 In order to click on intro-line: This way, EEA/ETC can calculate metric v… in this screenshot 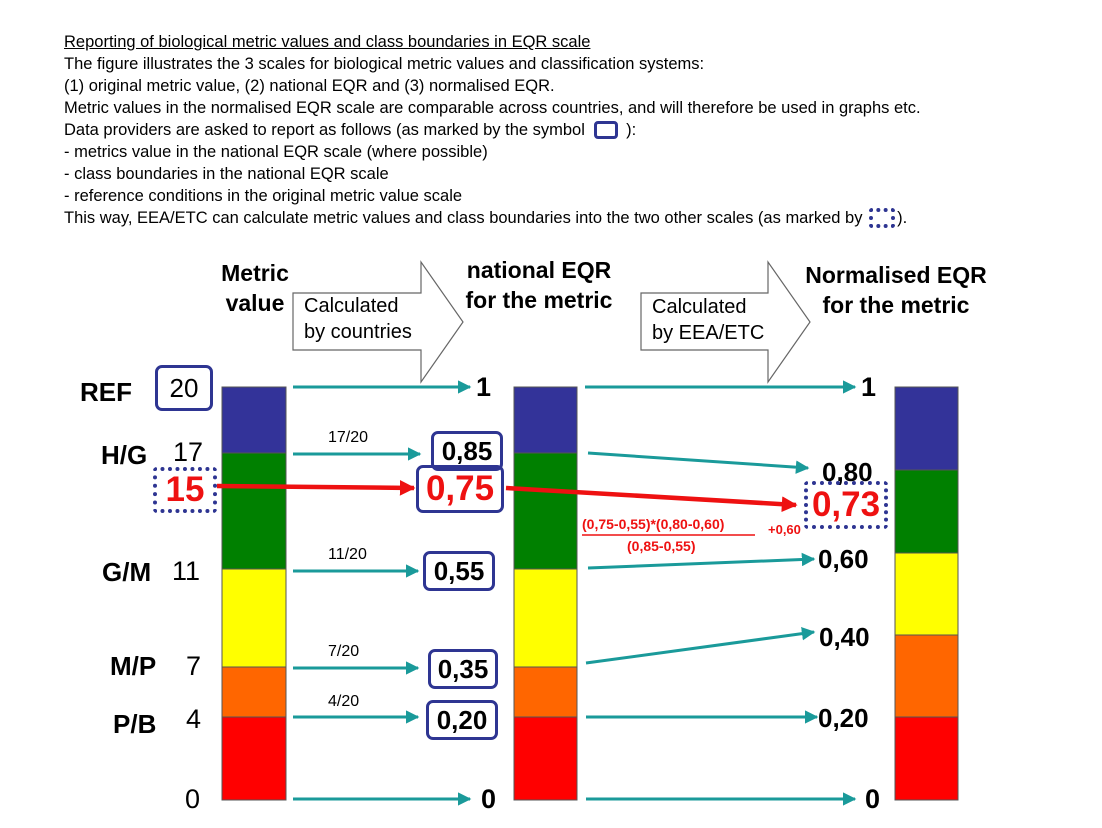, I will do `click(574, 218)`.